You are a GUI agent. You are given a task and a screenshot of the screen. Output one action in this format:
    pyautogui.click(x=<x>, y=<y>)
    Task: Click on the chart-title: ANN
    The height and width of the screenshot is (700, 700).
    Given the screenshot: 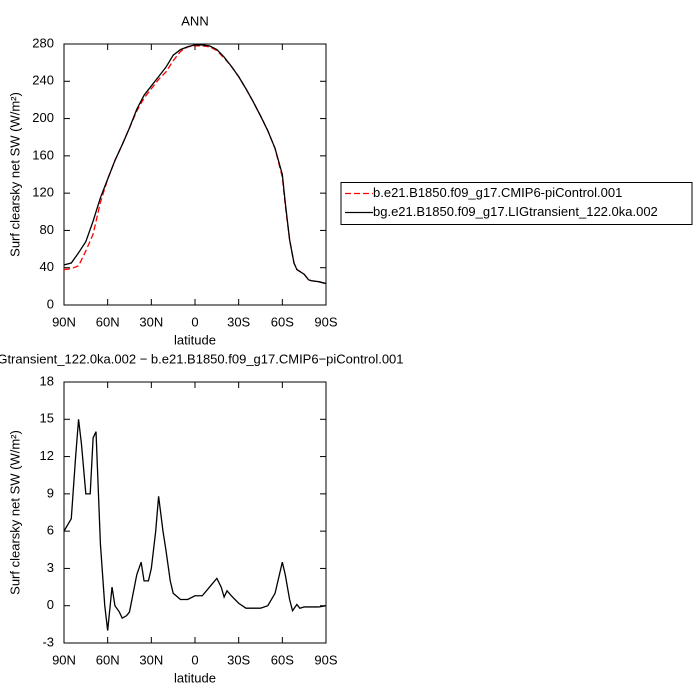 What is the action you would take?
    pyautogui.click(x=194, y=20)
    